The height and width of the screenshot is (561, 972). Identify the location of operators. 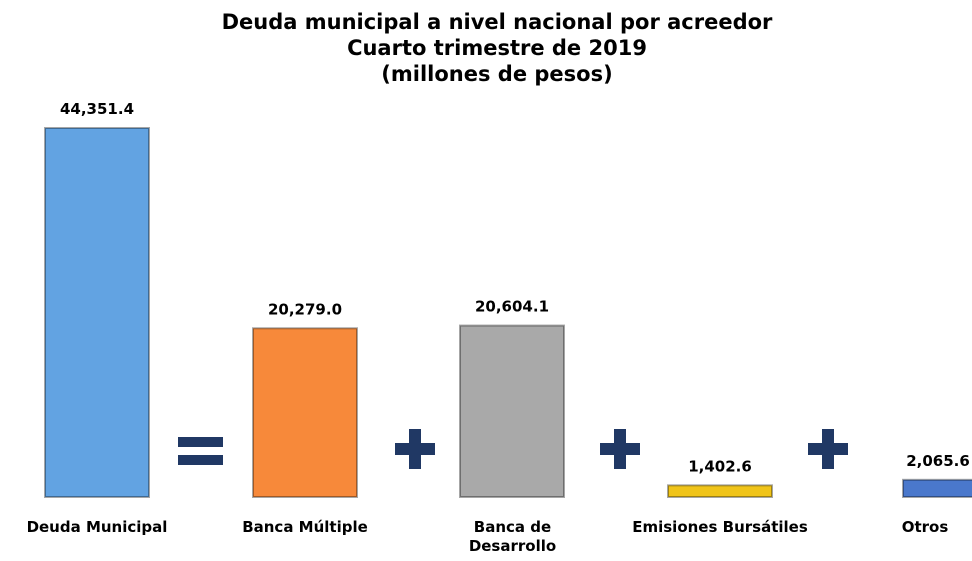
(513, 449).